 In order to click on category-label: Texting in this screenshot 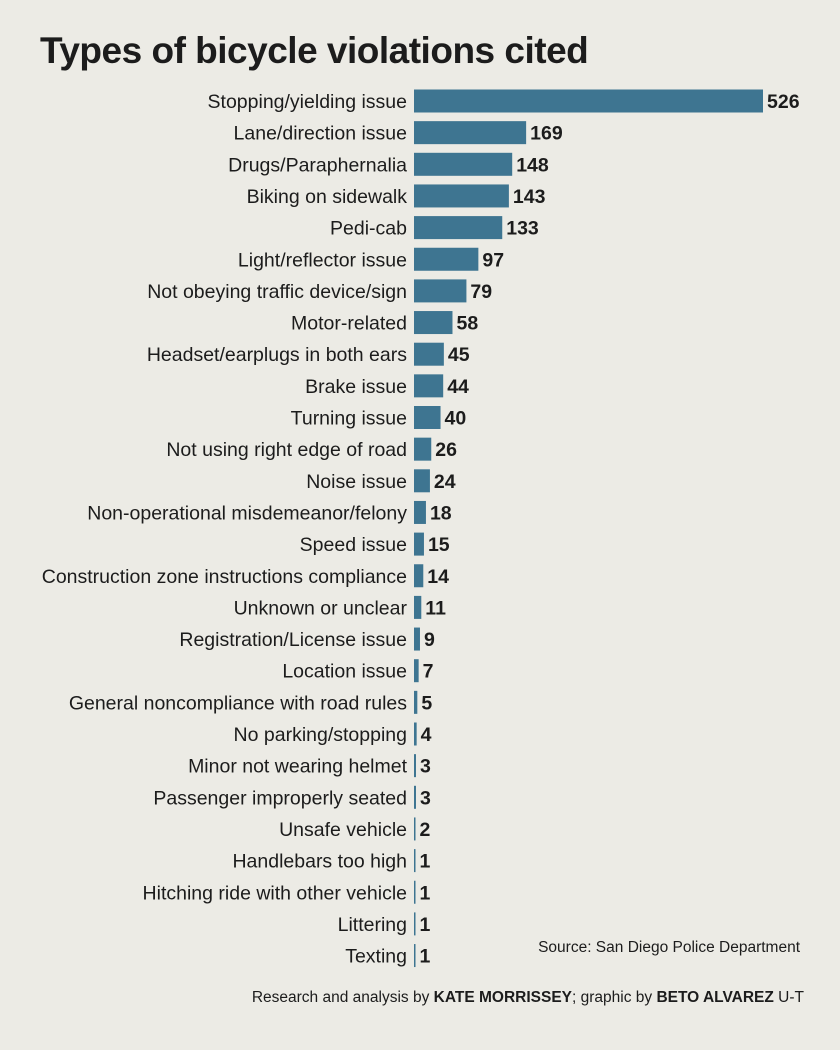, I will do `click(376, 957)`.